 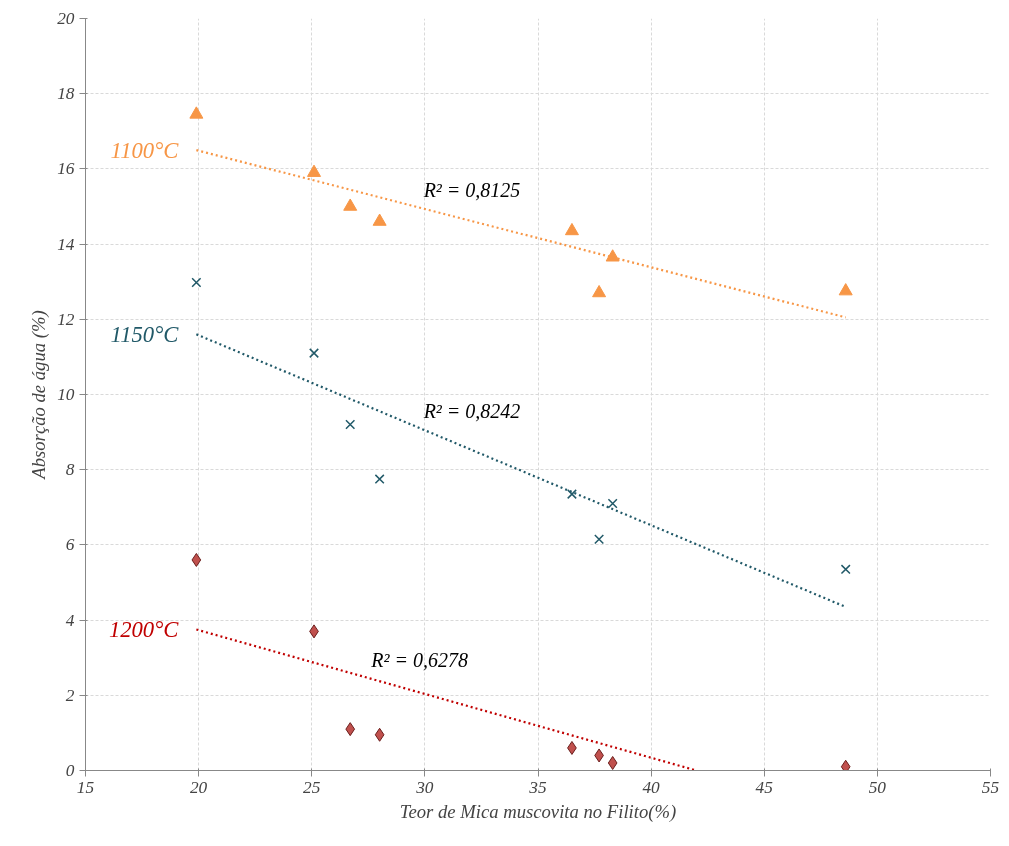 I want to click on y-tick-label: 8, so click(x=70, y=470).